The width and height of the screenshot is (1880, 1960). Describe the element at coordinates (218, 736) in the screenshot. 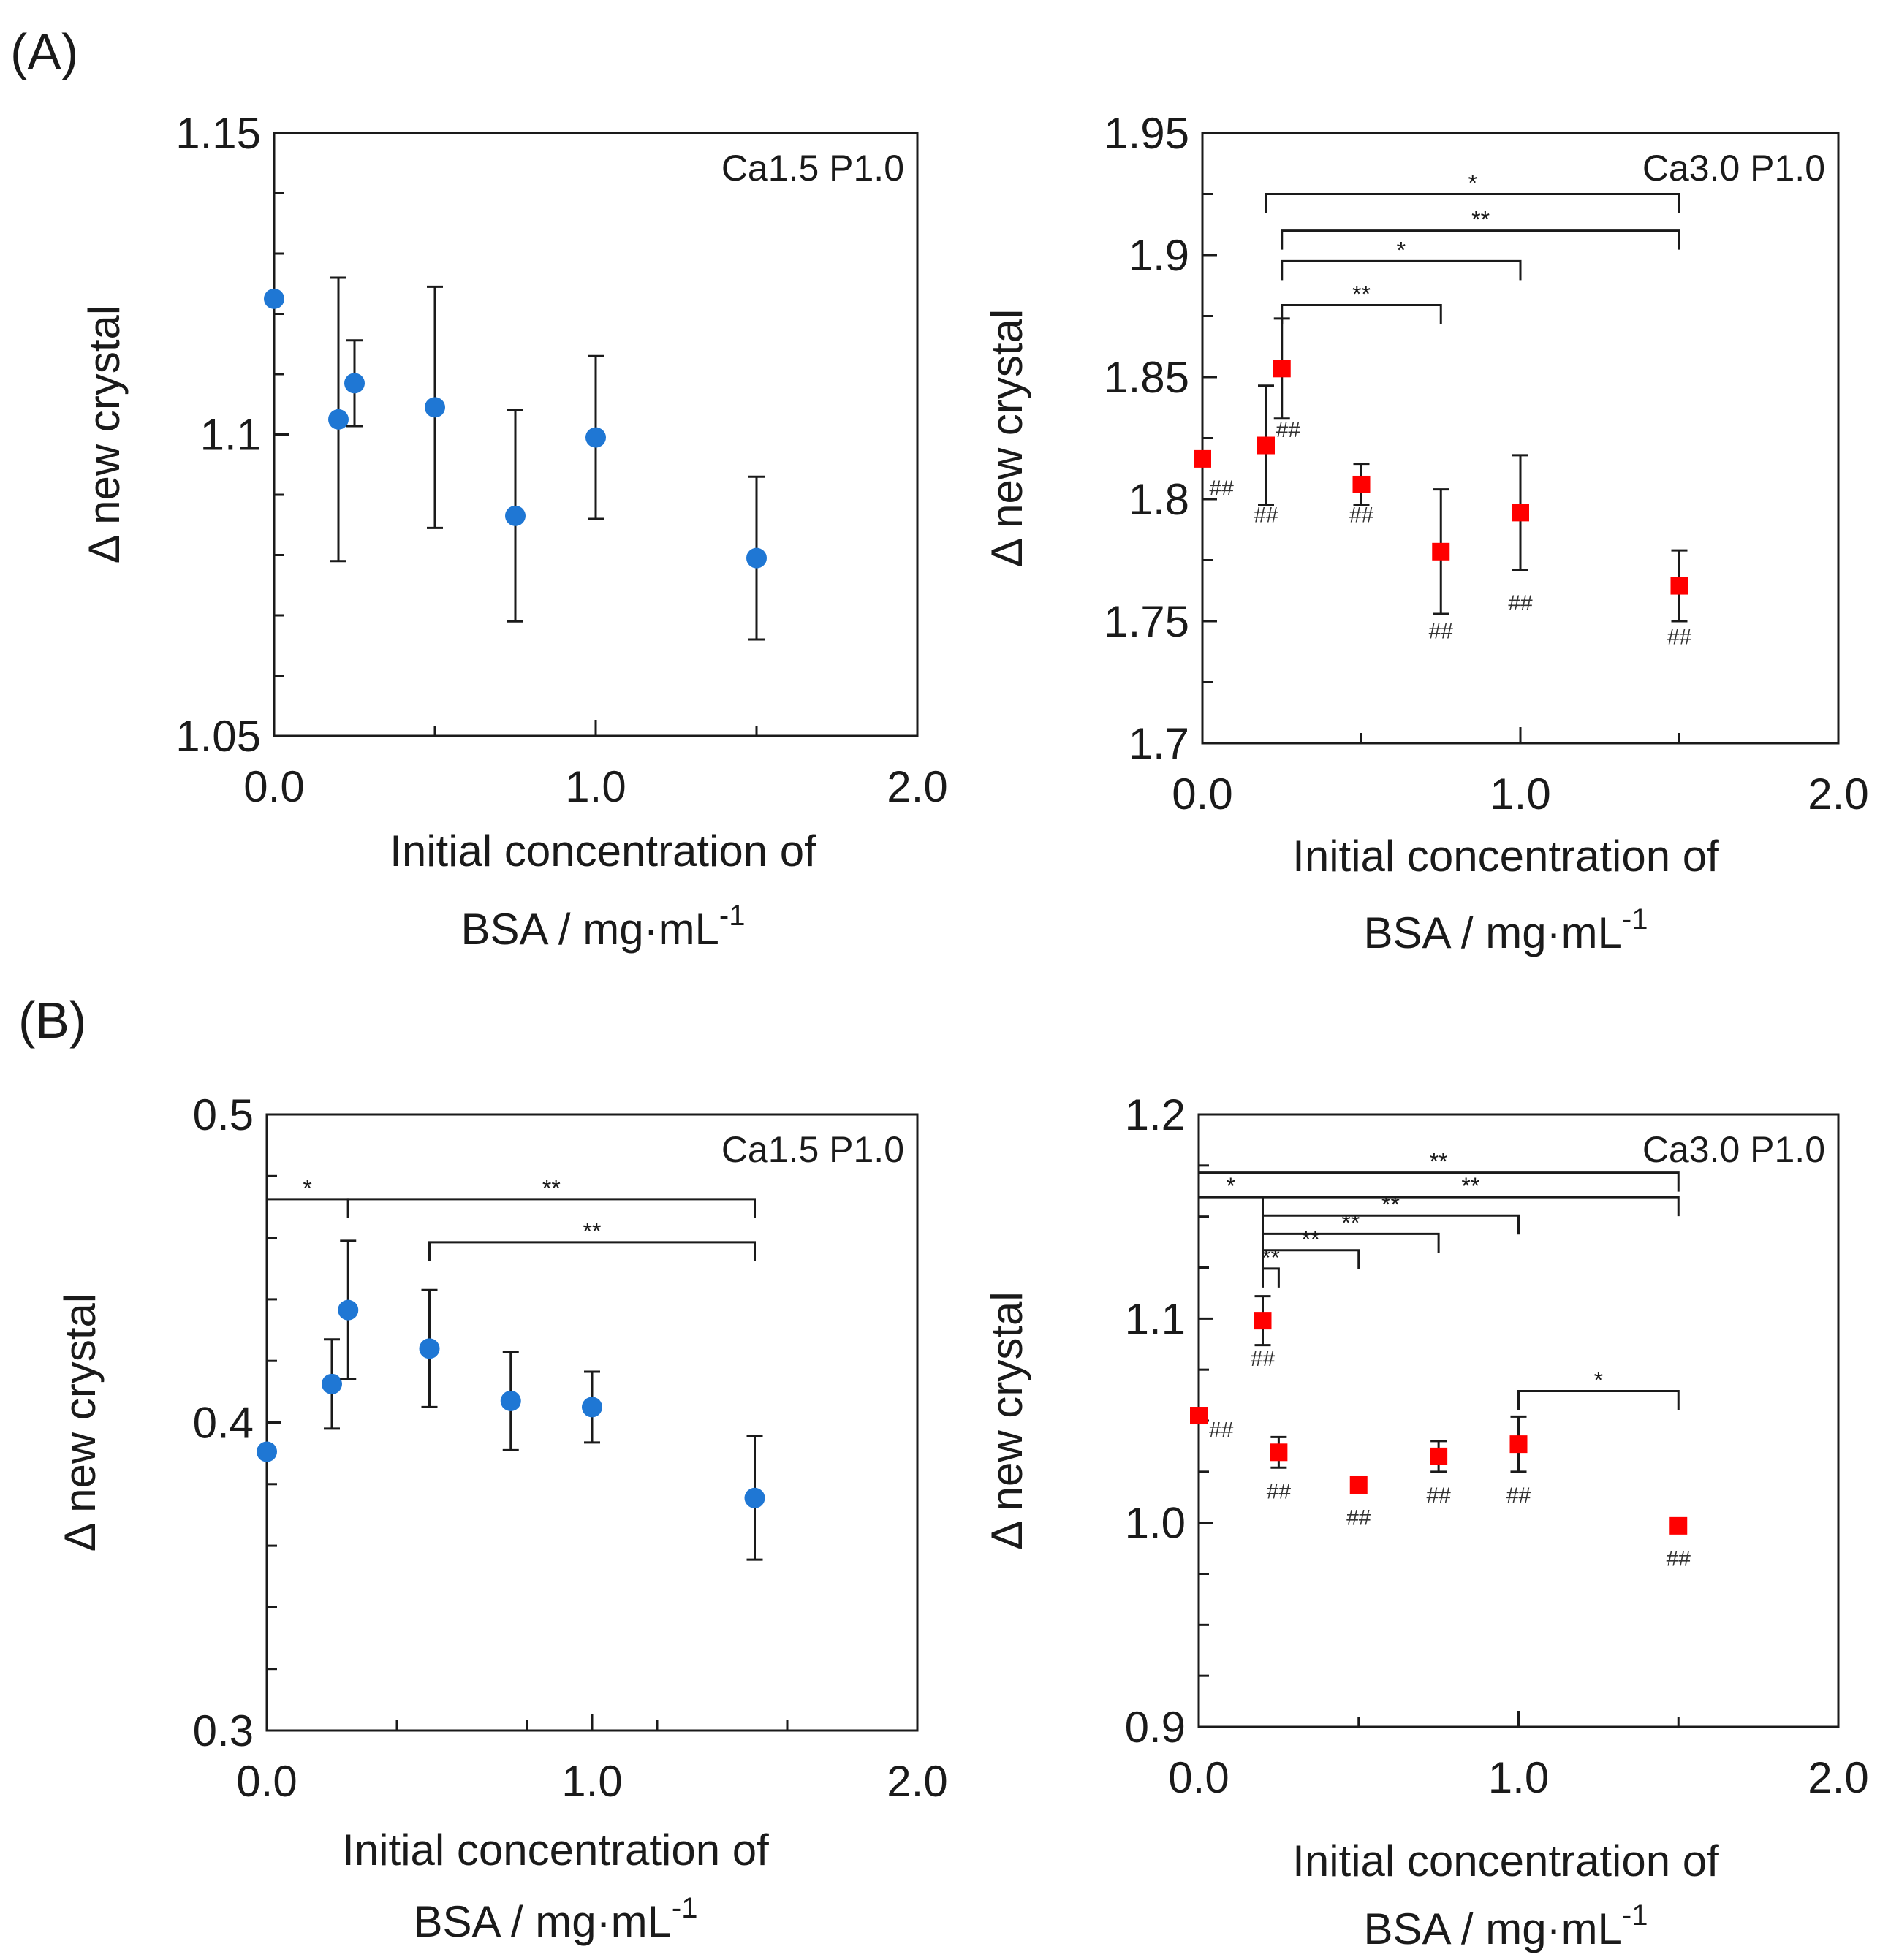

I see `y-tick-label: 1.05` at that location.